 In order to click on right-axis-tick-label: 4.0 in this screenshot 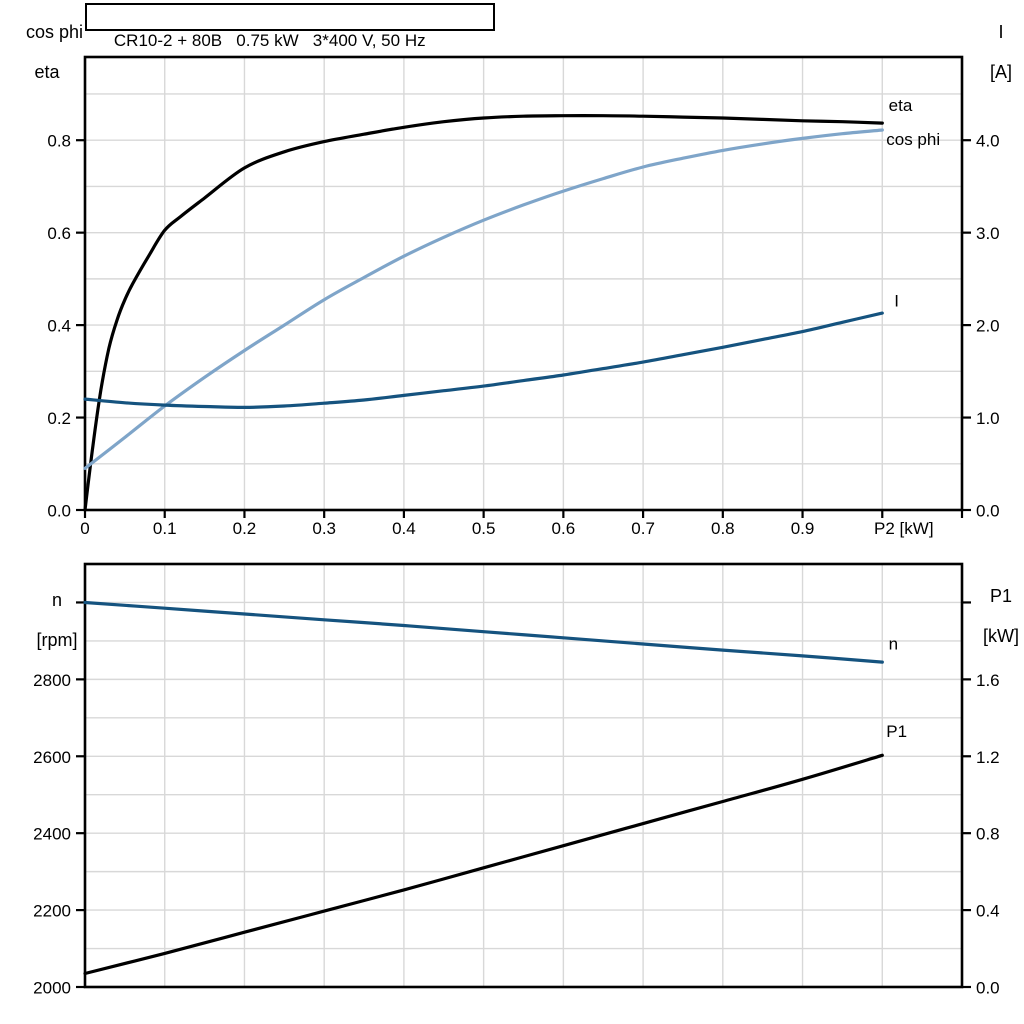, I will do `click(988, 141)`.